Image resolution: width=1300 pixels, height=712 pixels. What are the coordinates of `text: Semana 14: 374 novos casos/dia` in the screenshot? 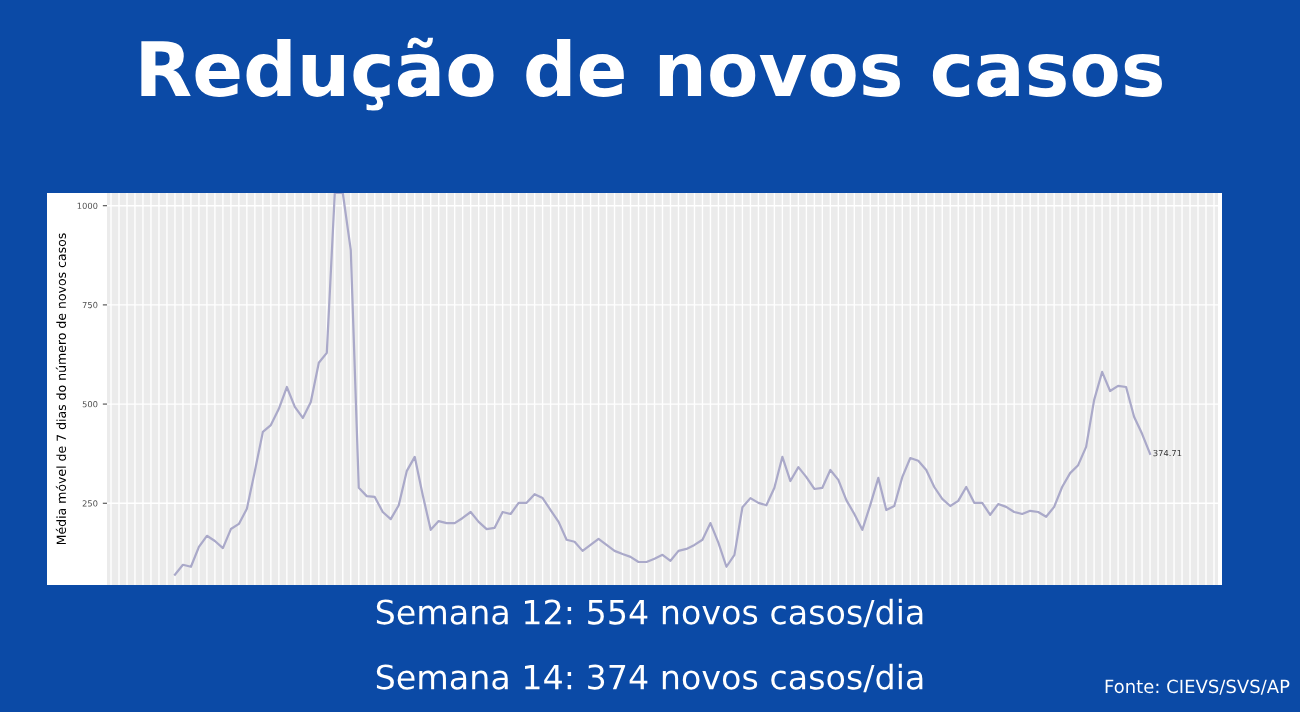 It's located at (649, 678).